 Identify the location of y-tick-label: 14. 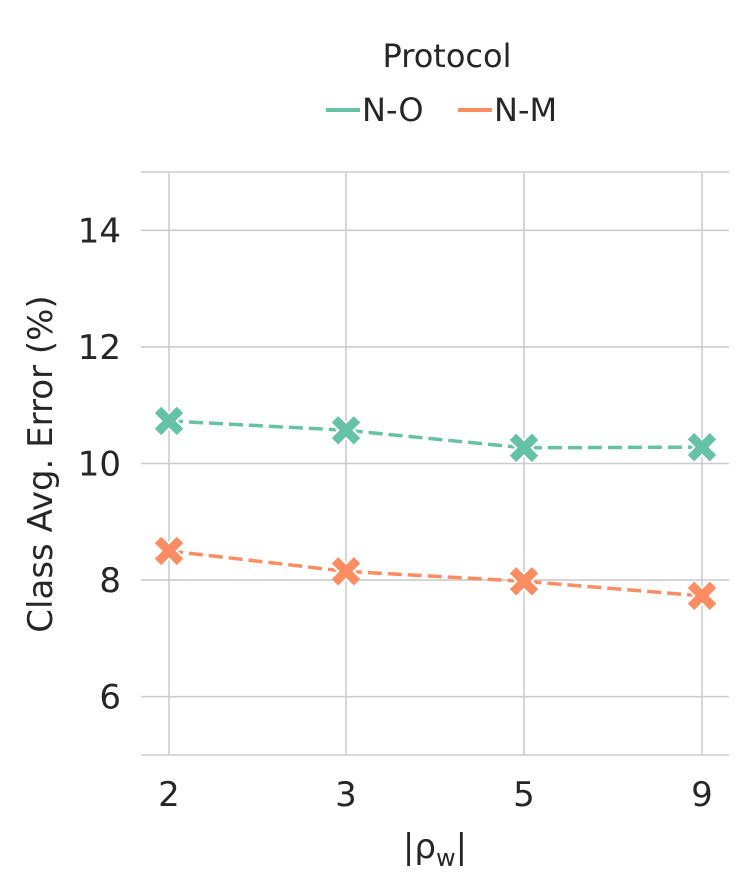
(99, 231).